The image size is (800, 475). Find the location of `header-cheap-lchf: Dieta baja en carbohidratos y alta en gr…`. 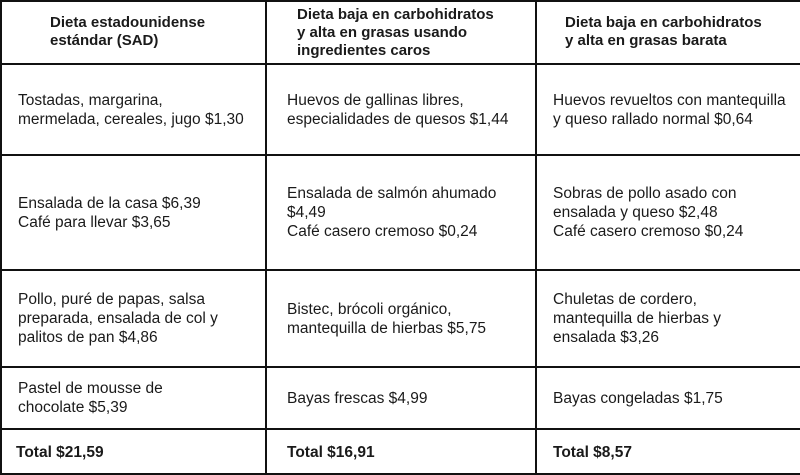

header-cheap-lchf: Dieta baja en carbohidratos y alta en gr… is located at coordinates (668, 33).